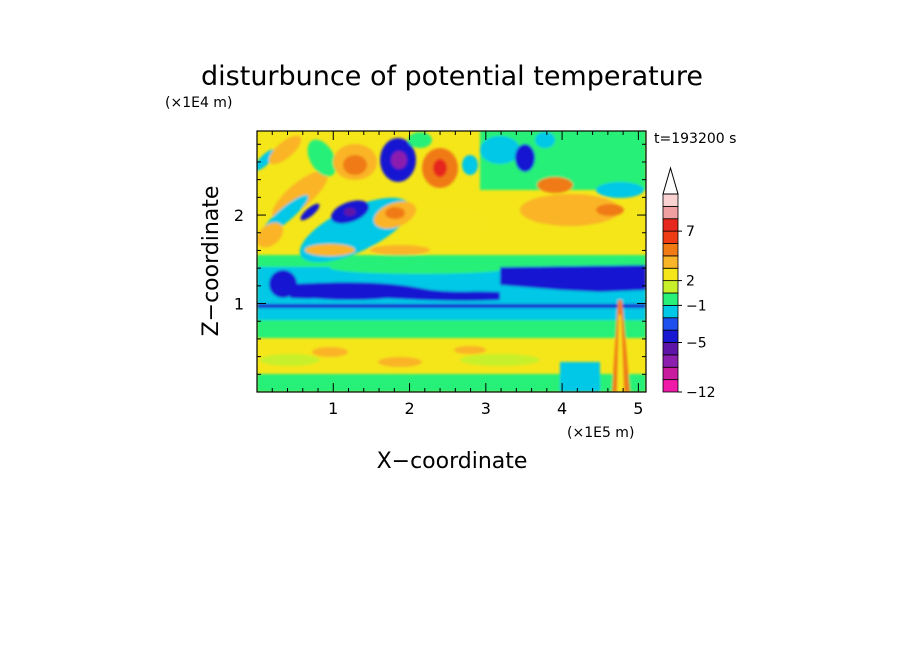 Image resolution: width=904 pixels, height=654 pixels. Describe the element at coordinates (690, 232) in the screenshot. I see `colorbar-label: 7` at that location.